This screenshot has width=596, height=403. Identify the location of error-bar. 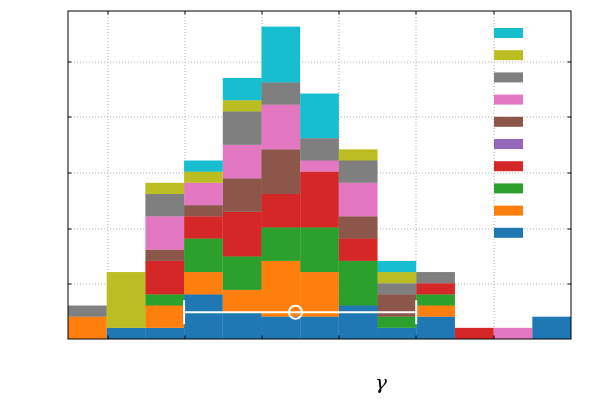
(300, 312).